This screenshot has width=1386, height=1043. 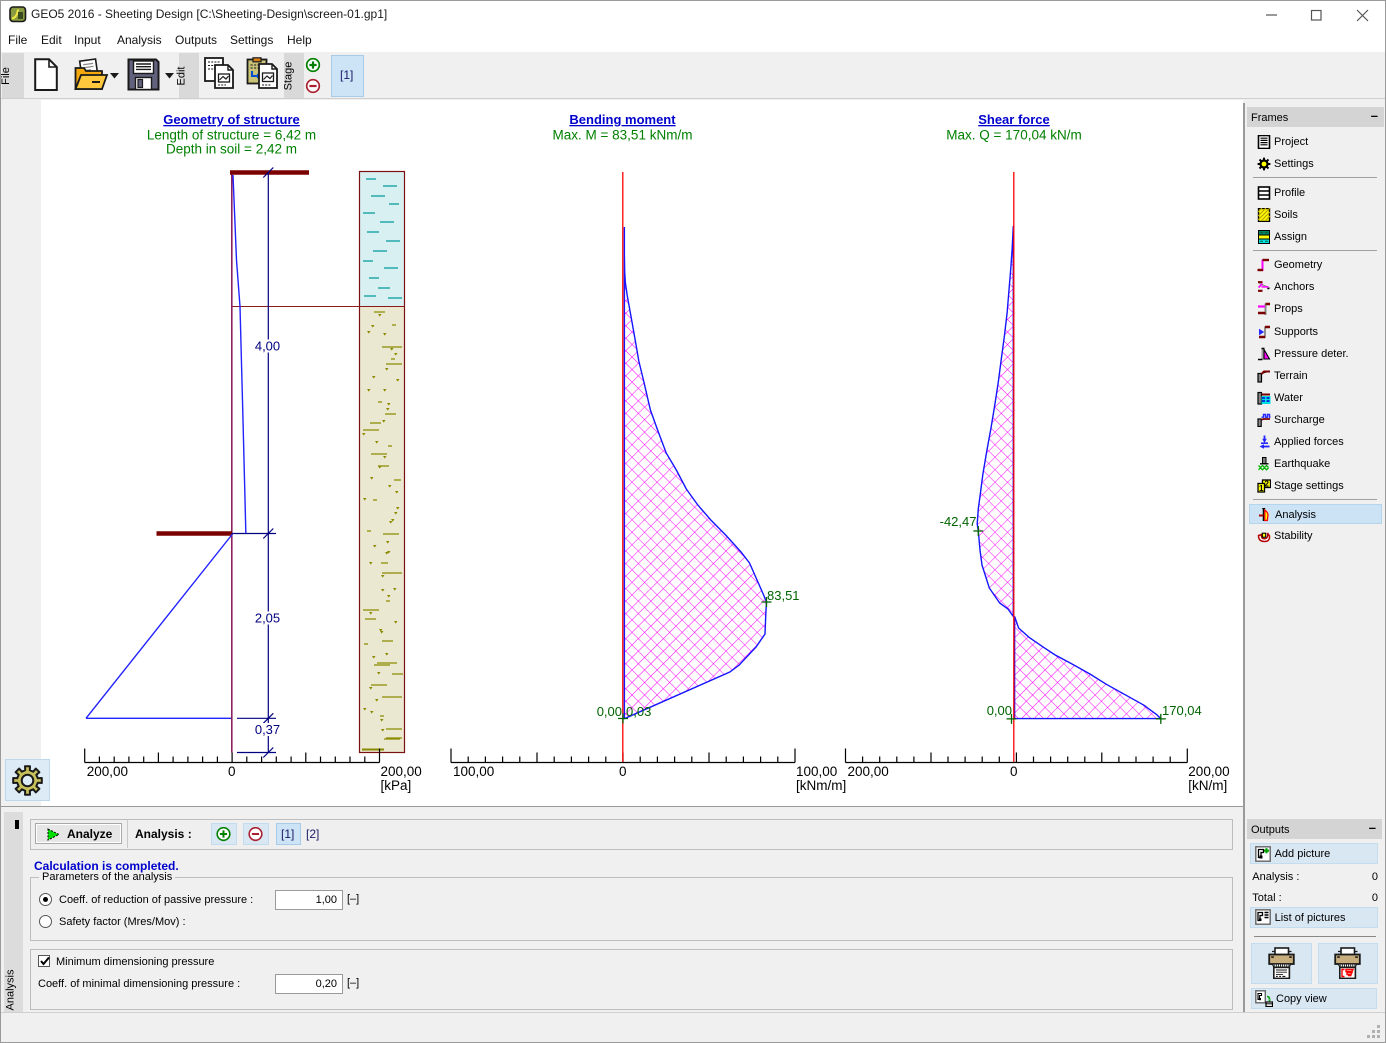 What do you see at coordinates (1266, 483) in the screenshot?
I see `svg-text: 2` at bounding box center [1266, 483].